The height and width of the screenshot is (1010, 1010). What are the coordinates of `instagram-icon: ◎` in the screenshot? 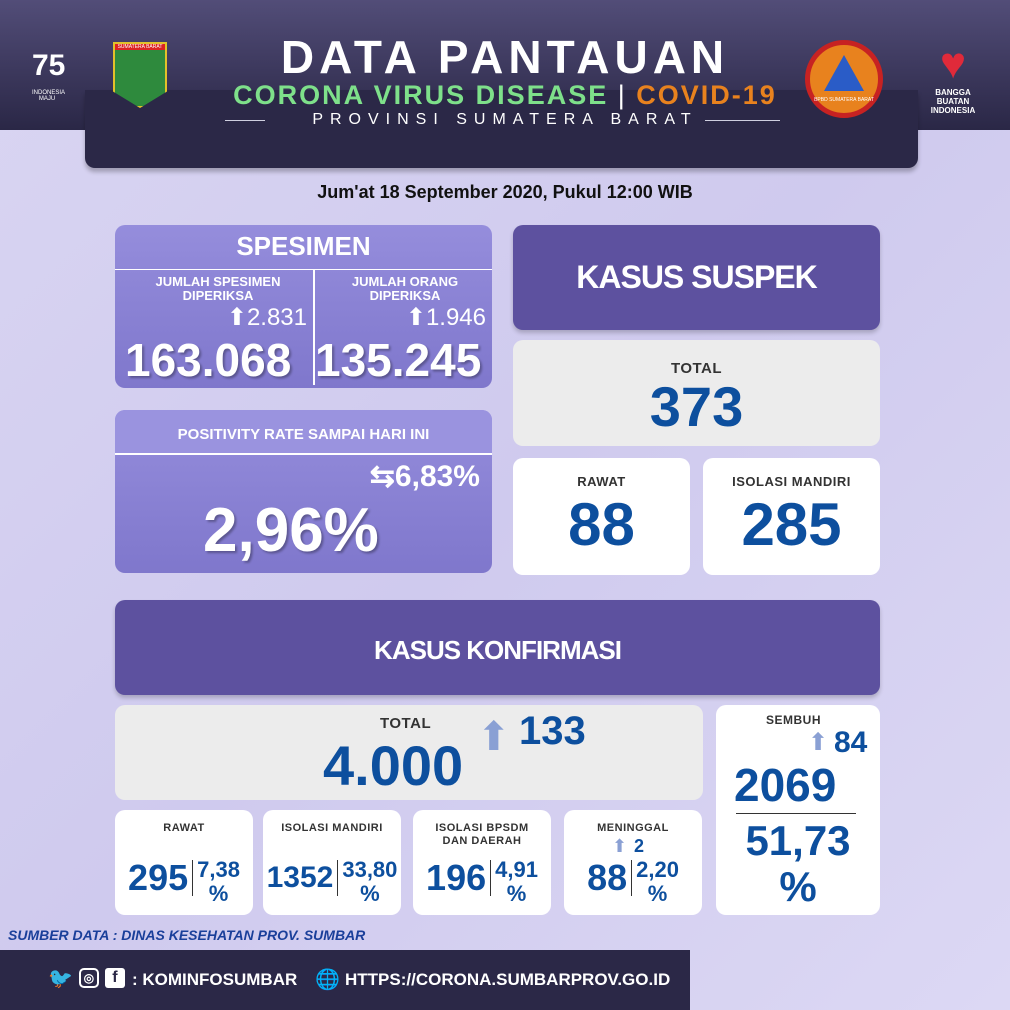 It's located at (88, 978).